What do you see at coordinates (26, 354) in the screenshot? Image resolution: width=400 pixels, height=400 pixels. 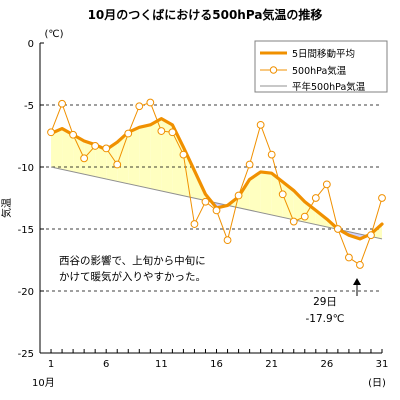 I see `y-tick-label: -25` at bounding box center [26, 354].